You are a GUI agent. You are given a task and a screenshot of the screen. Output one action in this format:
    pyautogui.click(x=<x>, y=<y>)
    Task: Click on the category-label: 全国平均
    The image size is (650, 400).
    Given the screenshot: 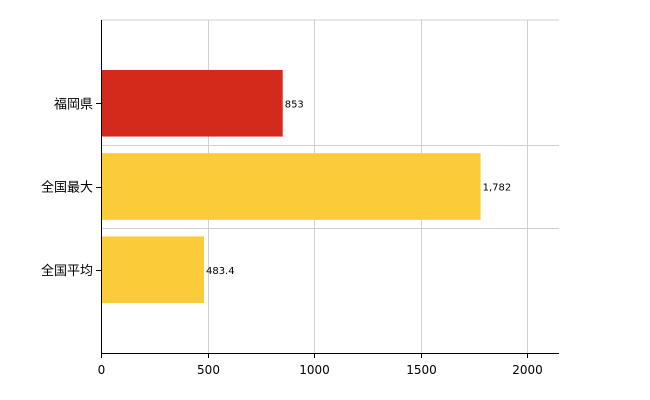 What is the action you would take?
    pyautogui.click(x=67, y=271)
    